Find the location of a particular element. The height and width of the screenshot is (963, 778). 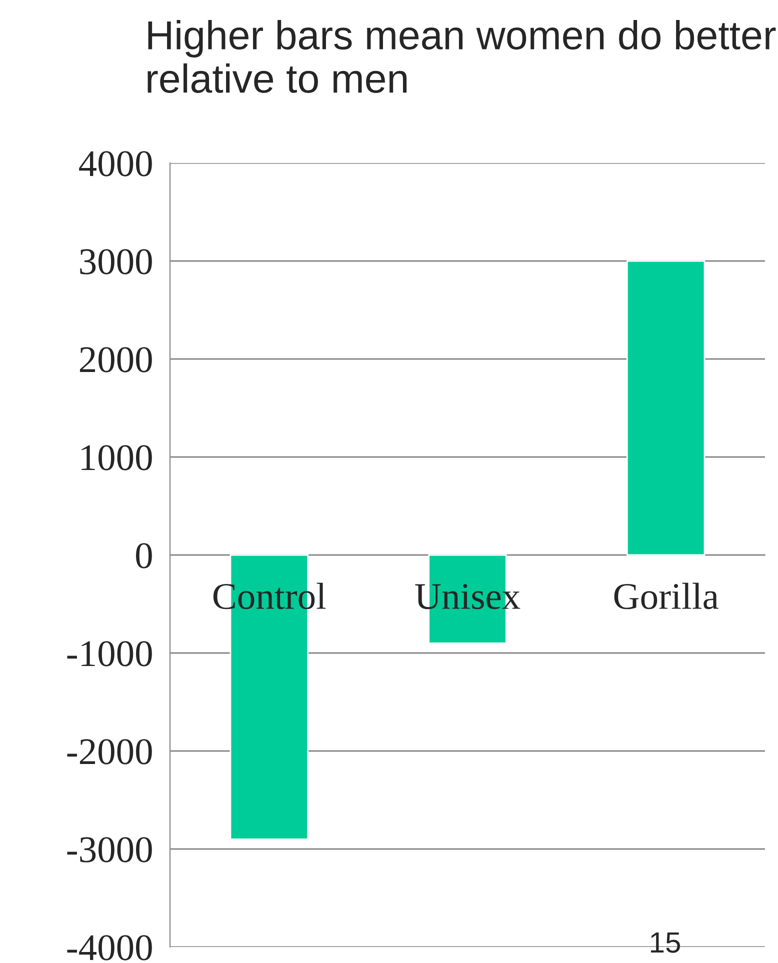

y-tick-label: 0 is located at coordinates (144, 555).